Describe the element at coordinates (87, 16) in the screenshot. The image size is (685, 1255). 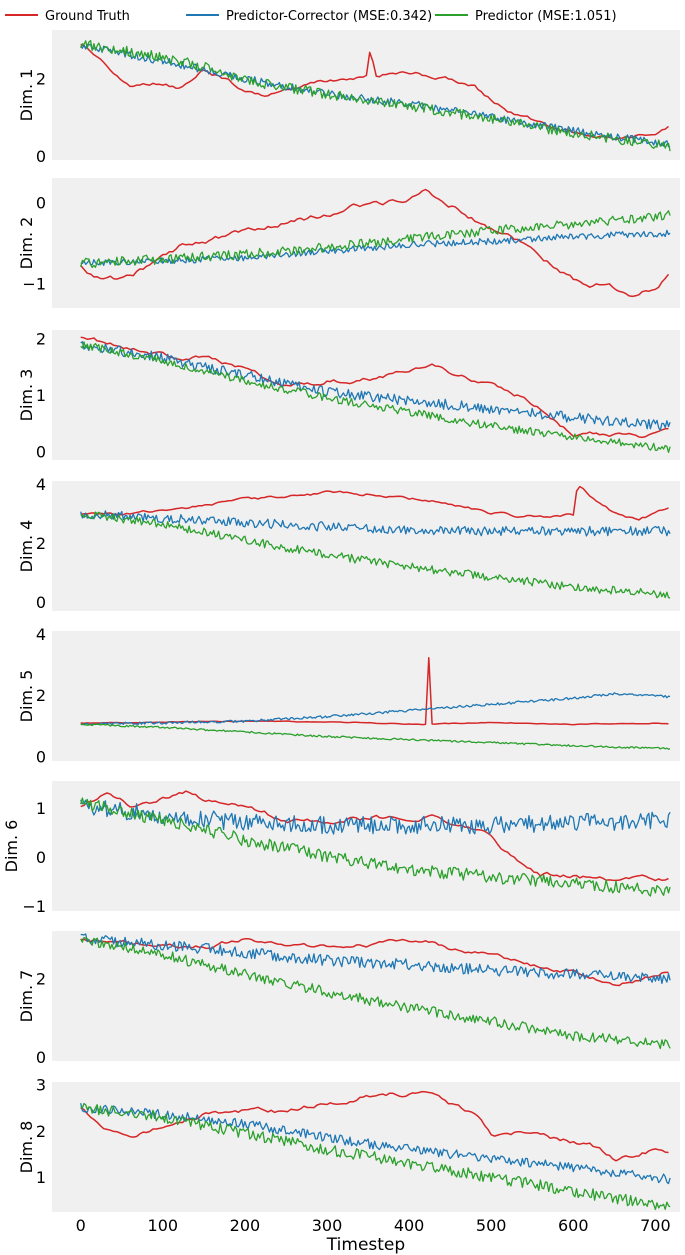
I see `legend-label-ground-truth: Ground Truth` at that location.